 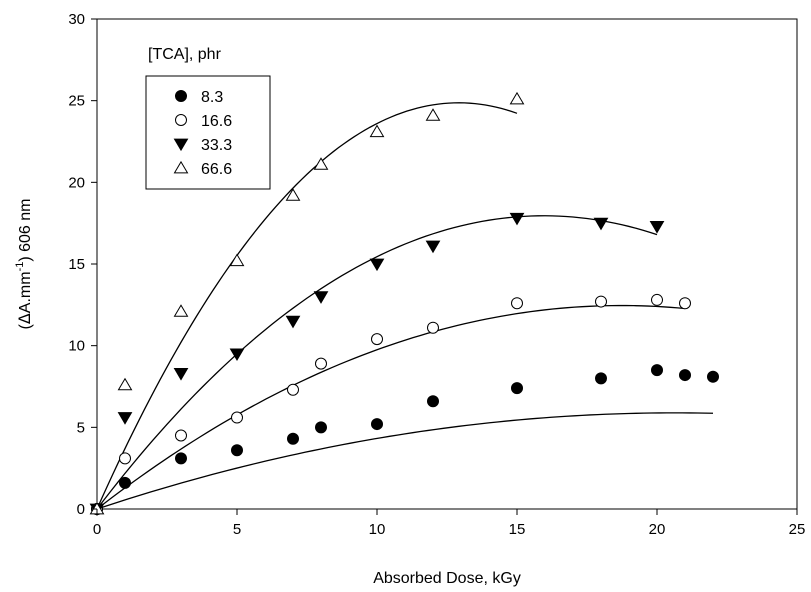 What do you see at coordinates (76, 101) in the screenshot?
I see `y-tick-label: 25` at bounding box center [76, 101].